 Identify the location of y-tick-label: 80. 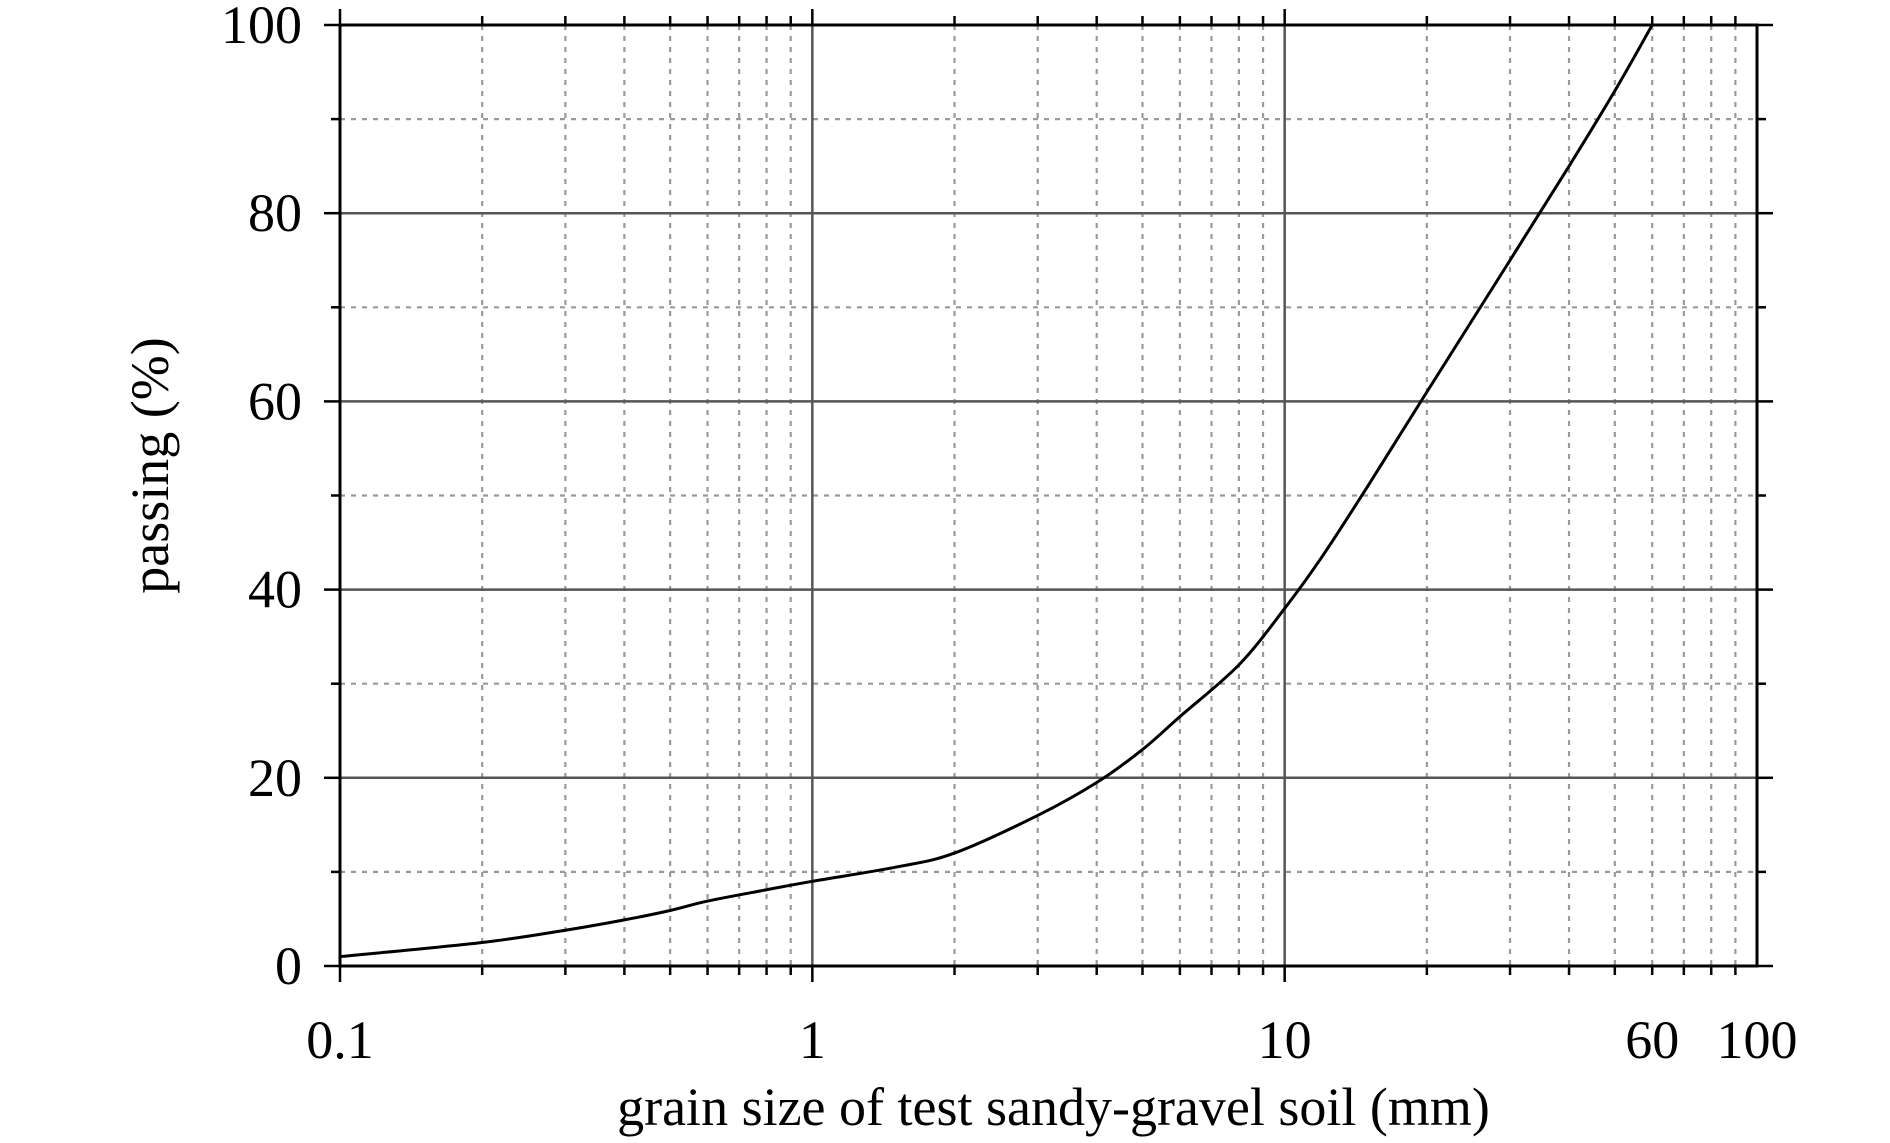
(275, 213).